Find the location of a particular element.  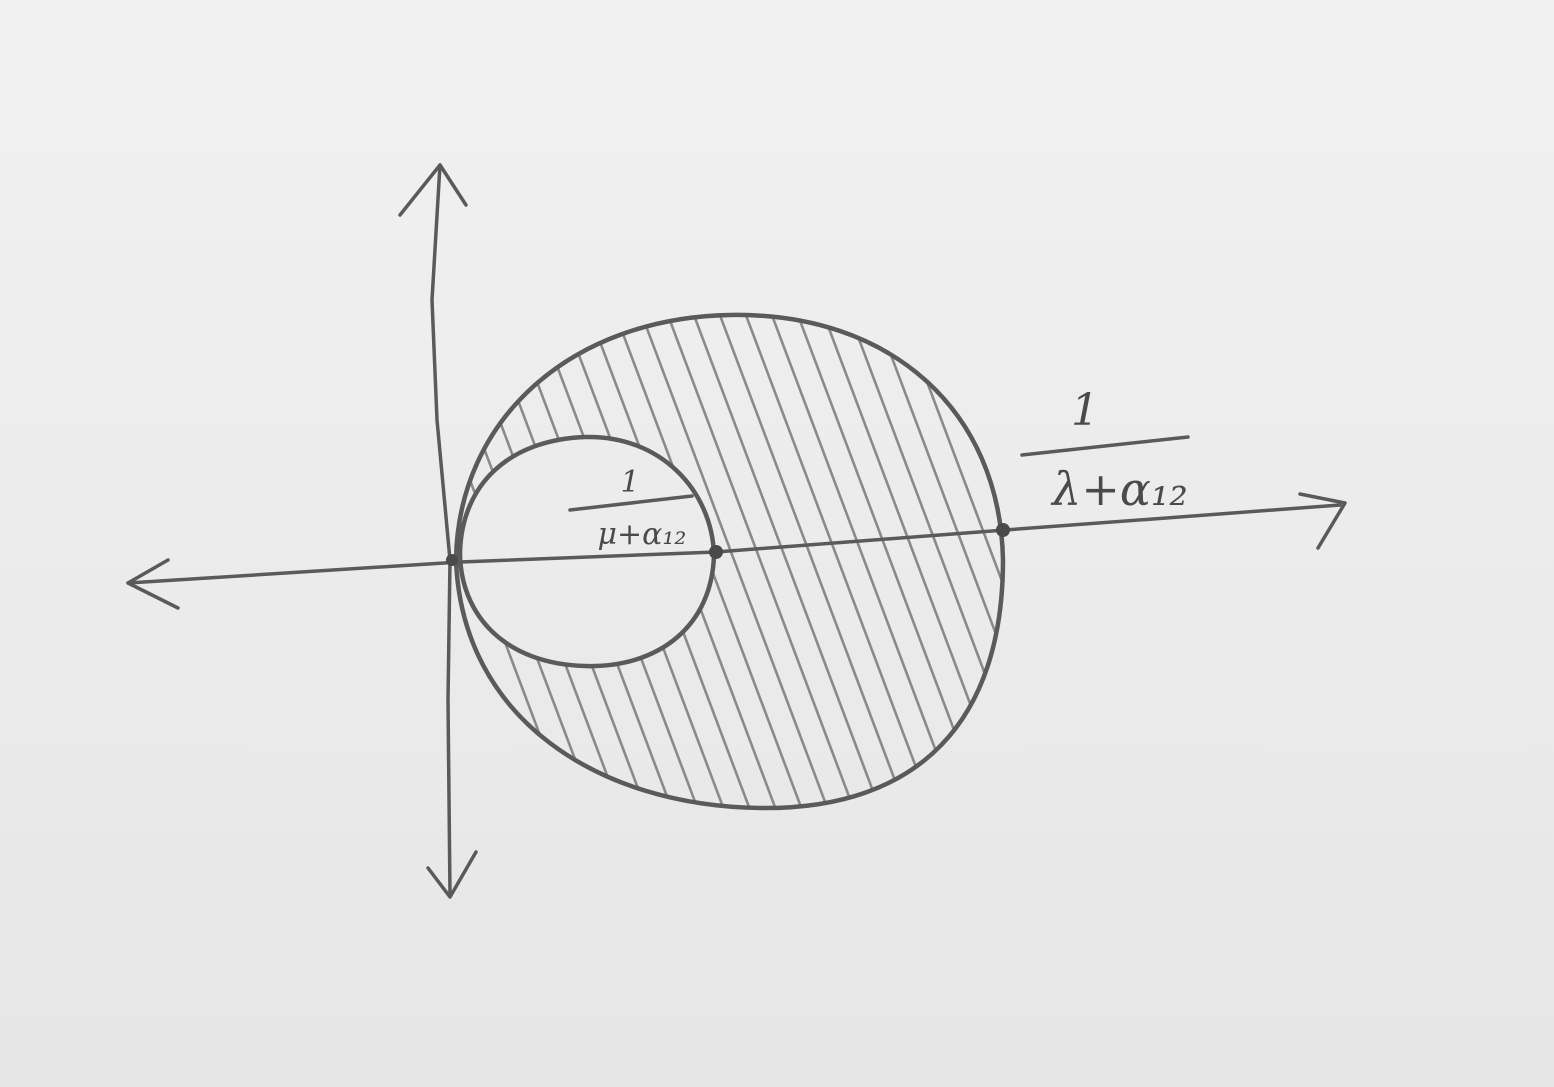

outer-label-numerator: 1 is located at coordinates (1085, 410).